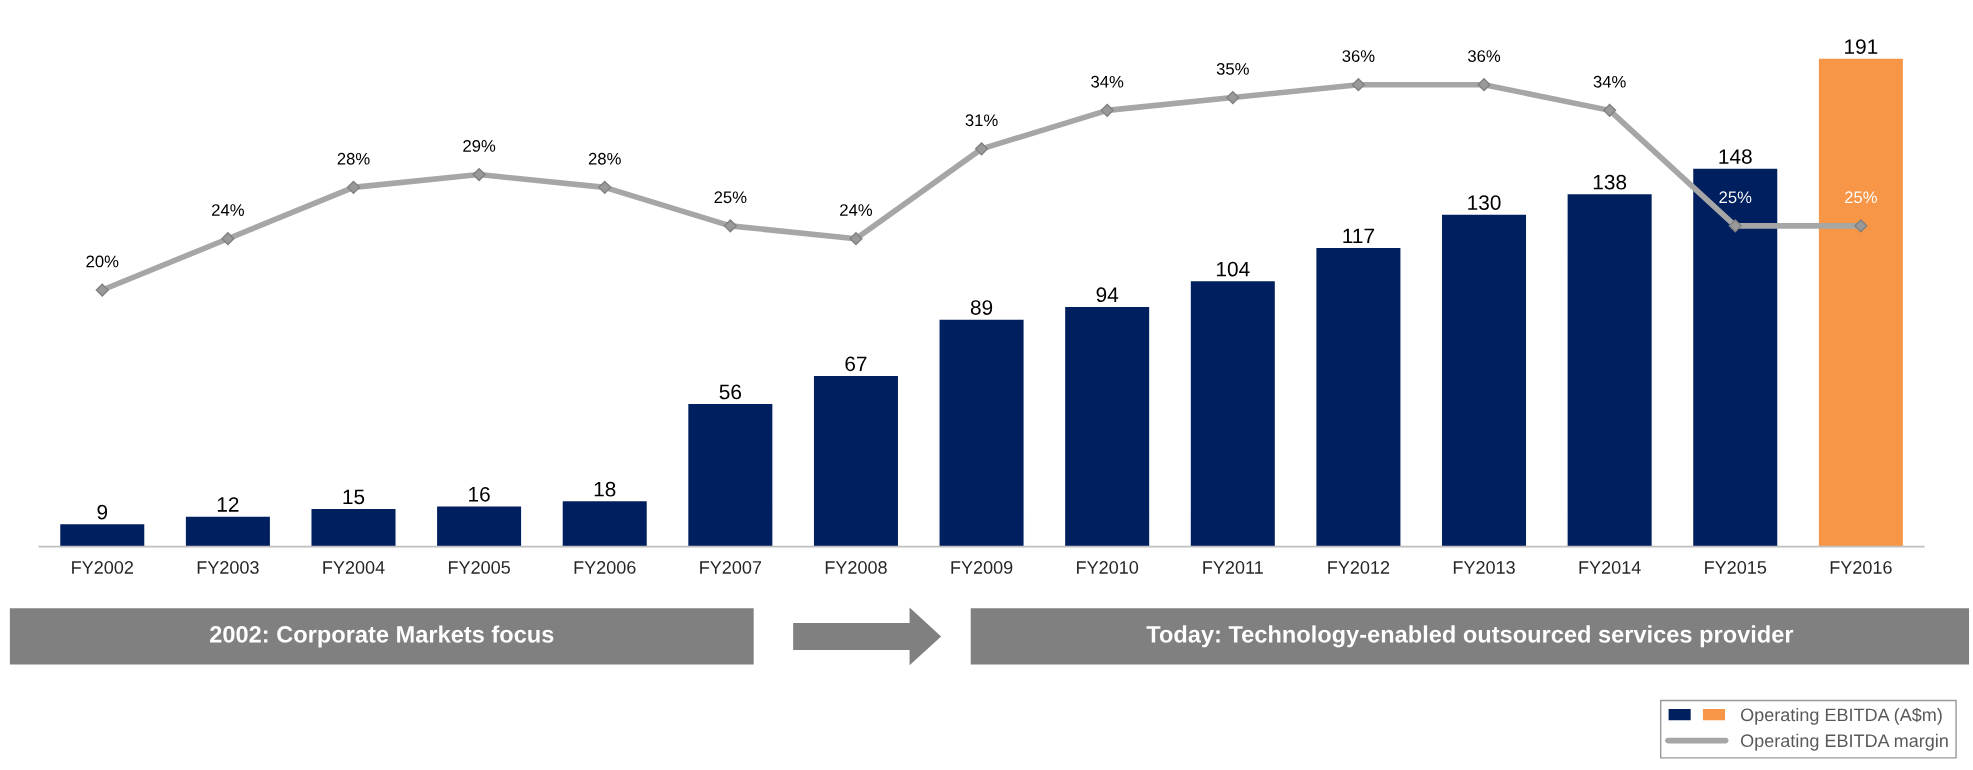 The width and height of the screenshot is (1973, 770). I want to click on x-tick-label: FY2002, so click(102, 567).